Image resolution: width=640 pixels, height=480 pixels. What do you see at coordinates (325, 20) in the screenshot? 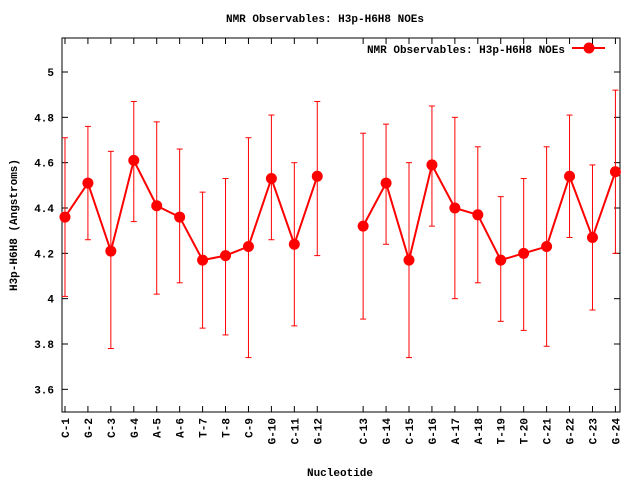
I see `chart-title: NMR Observables: H3p-H6H8 NOEs` at bounding box center [325, 20].